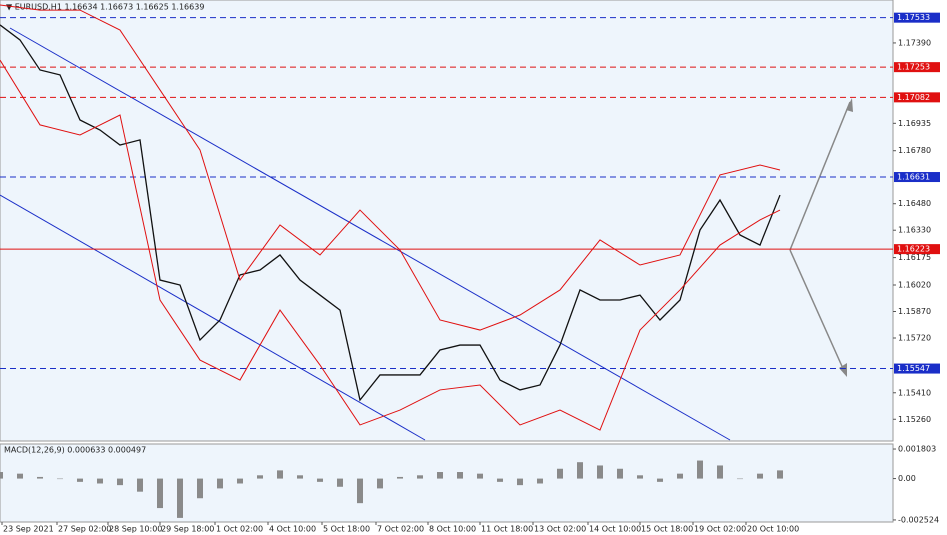 The height and width of the screenshot is (535, 947). I want to click on x-tick-label: 5 Oct 18:00, so click(346, 529).